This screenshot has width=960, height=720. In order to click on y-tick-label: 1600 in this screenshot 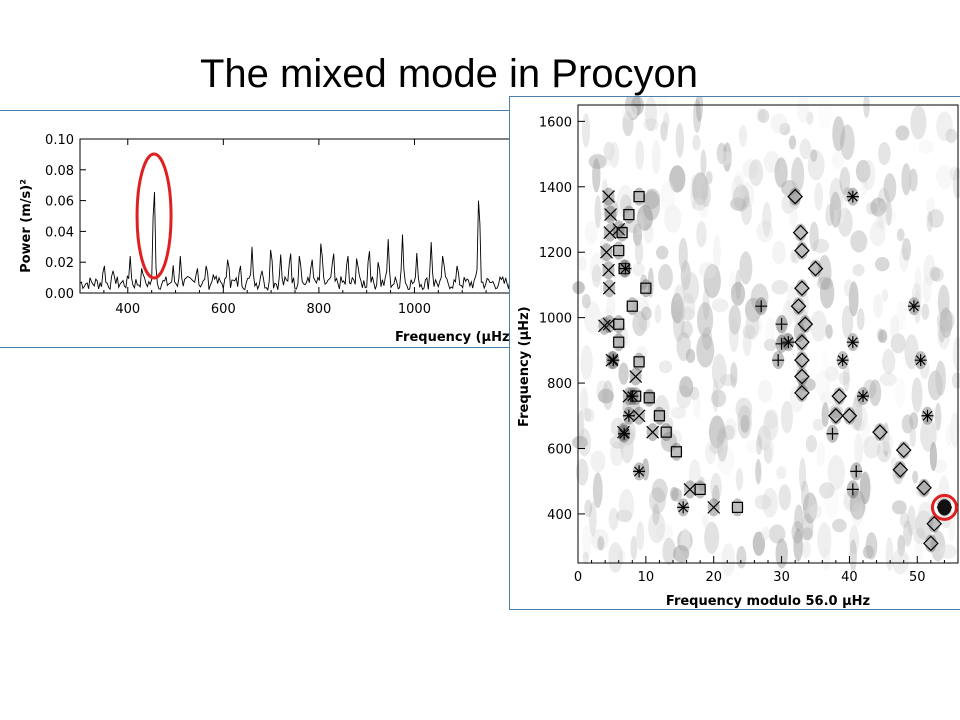, I will do `click(555, 122)`.